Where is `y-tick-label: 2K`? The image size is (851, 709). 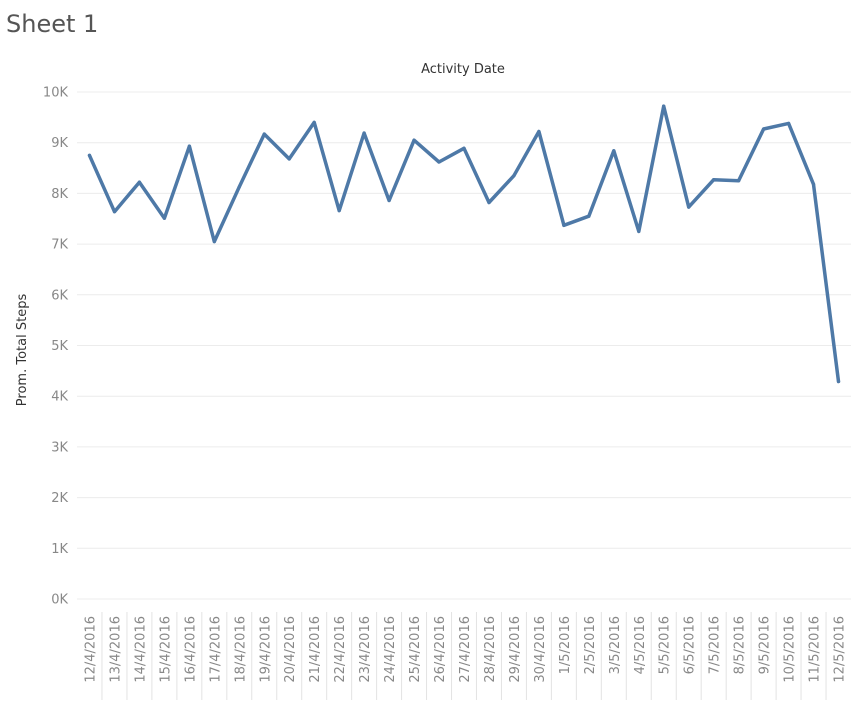
y-tick-label: 2K is located at coordinates (59, 498).